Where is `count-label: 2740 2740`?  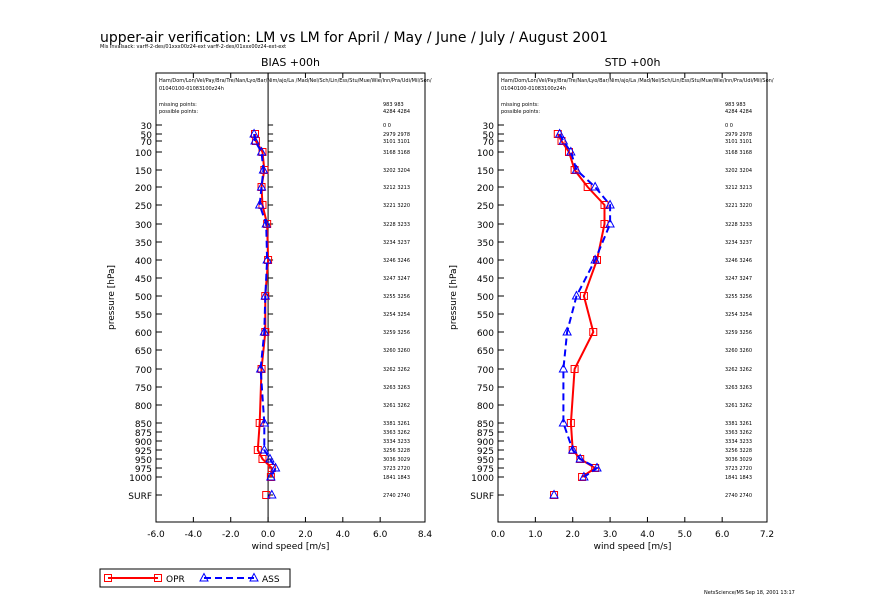
count-label: 2740 2740 is located at coordinates (396, 496).